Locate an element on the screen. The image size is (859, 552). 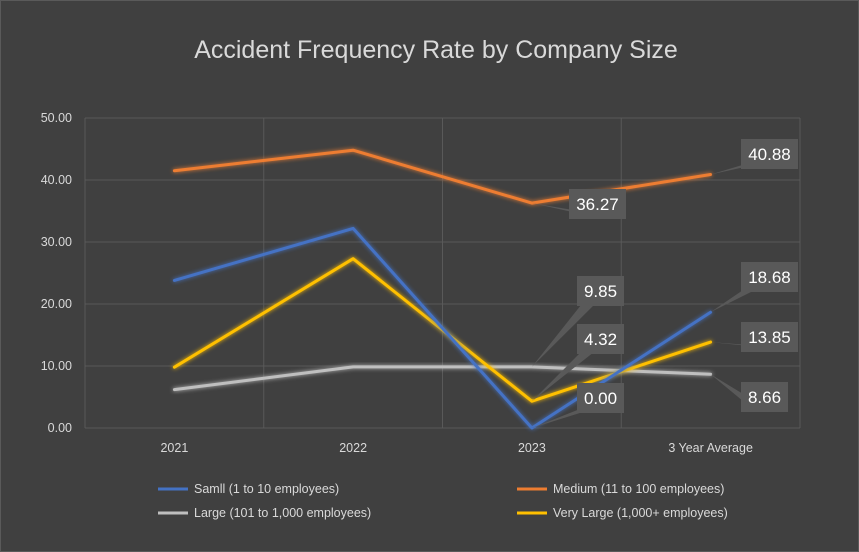
data-label-text: 13.85 is located at coordinates (769, 337).